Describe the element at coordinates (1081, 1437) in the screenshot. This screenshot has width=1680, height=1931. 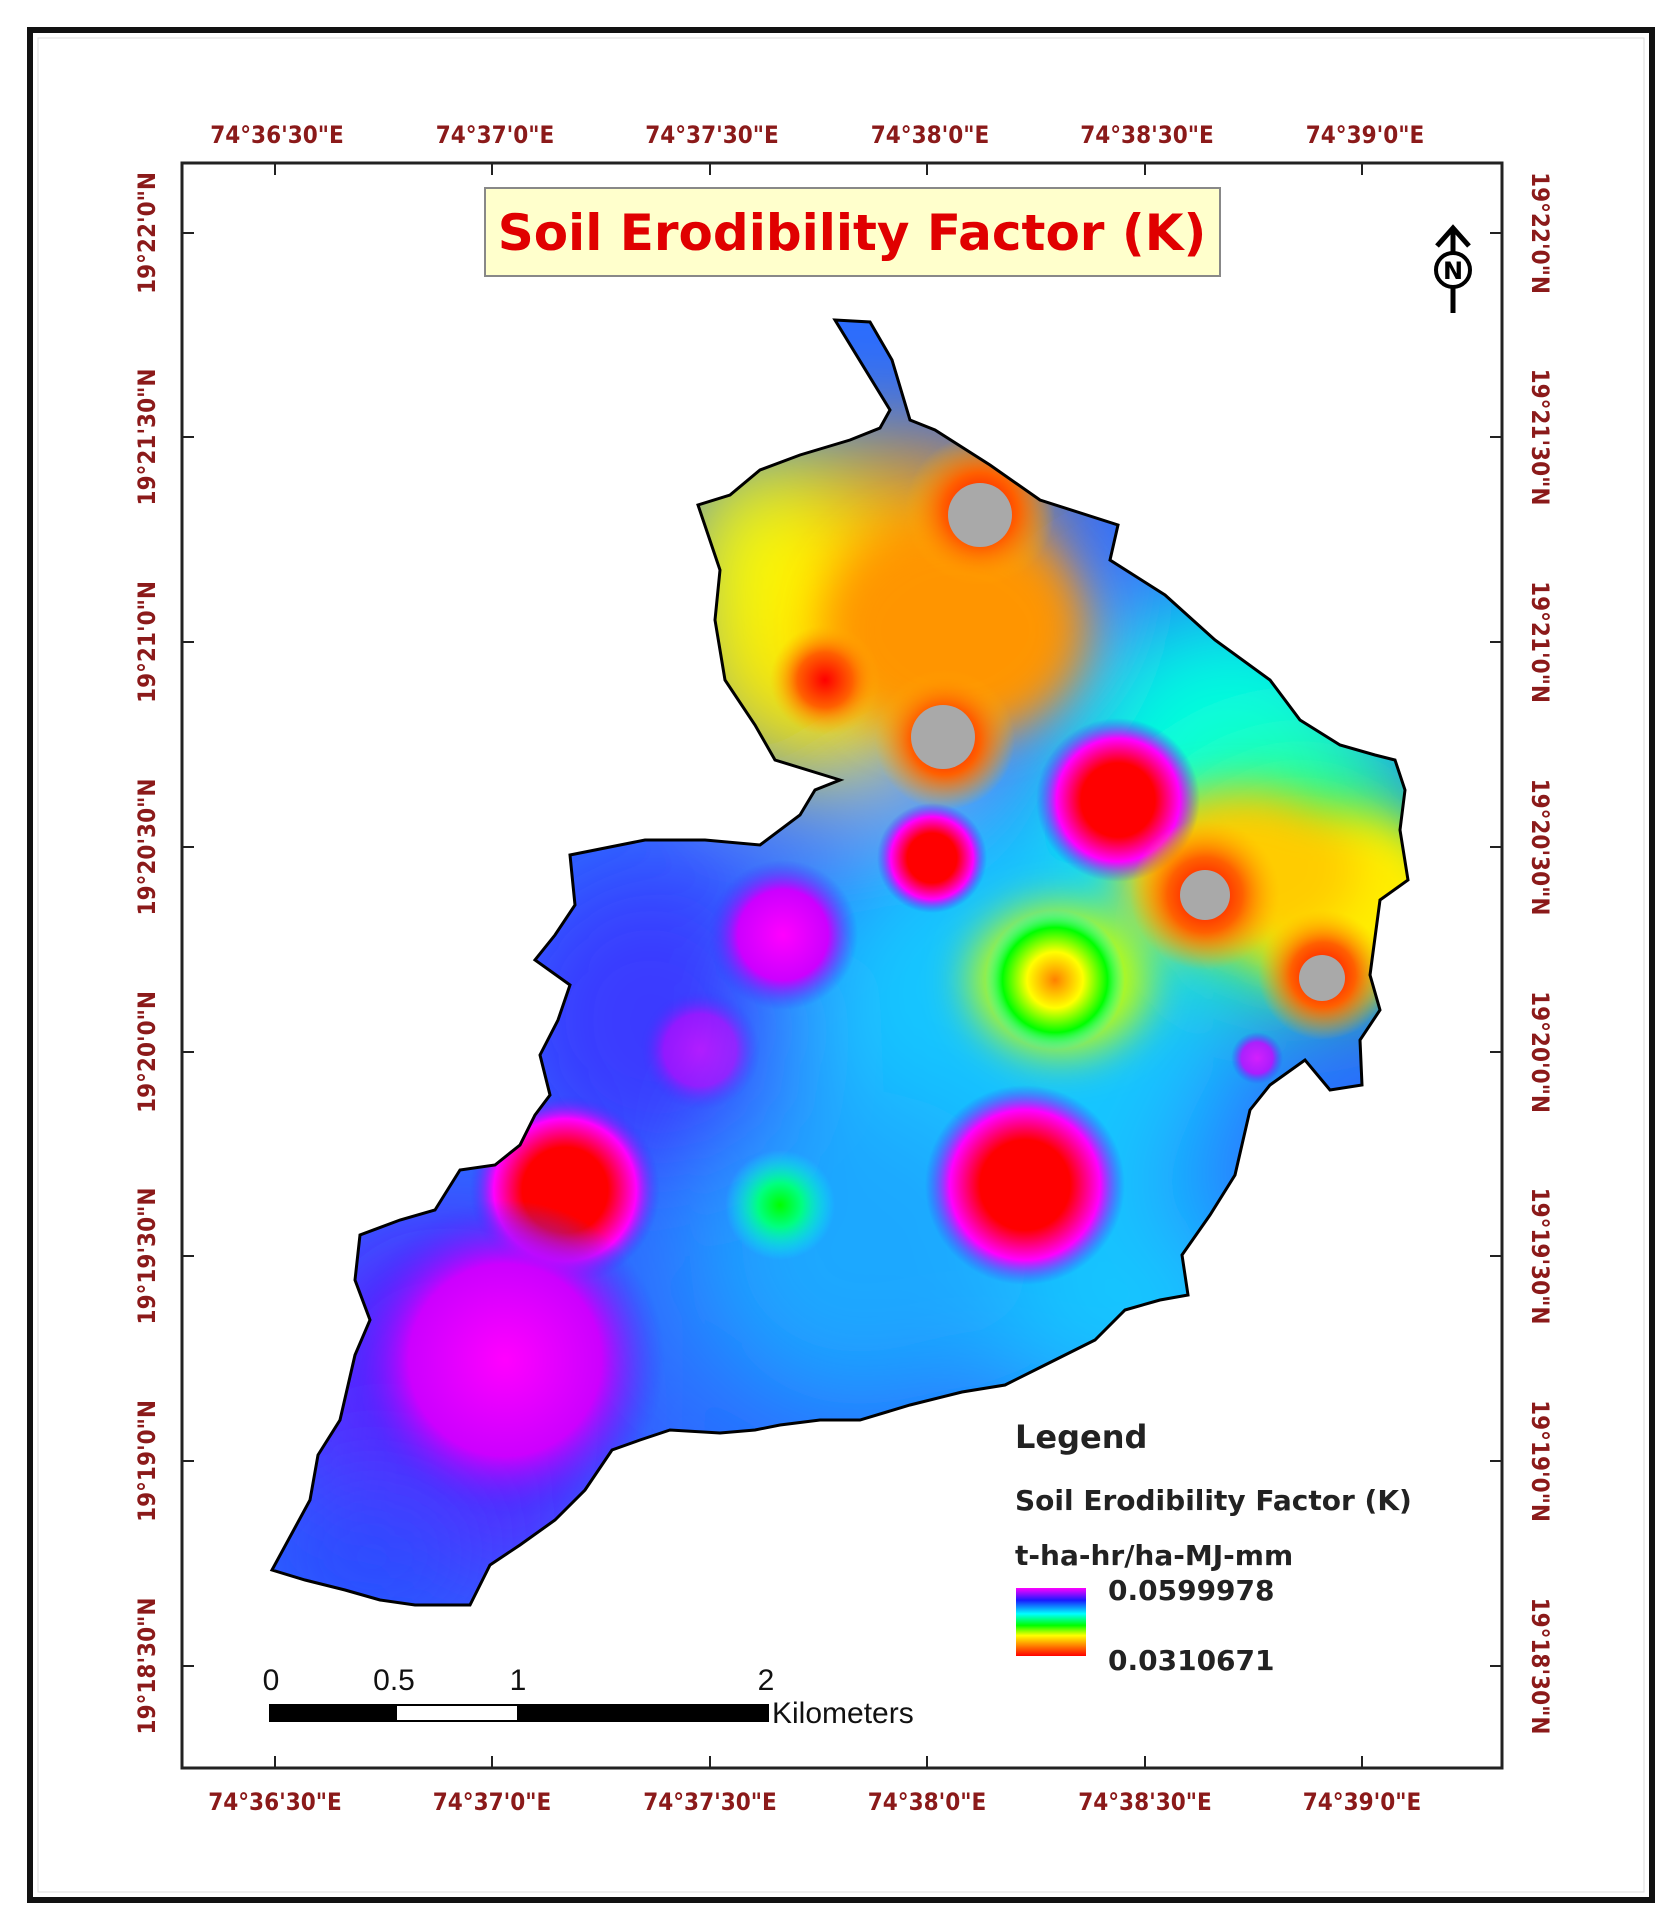
I see `legend-heading: Legend` at that location.